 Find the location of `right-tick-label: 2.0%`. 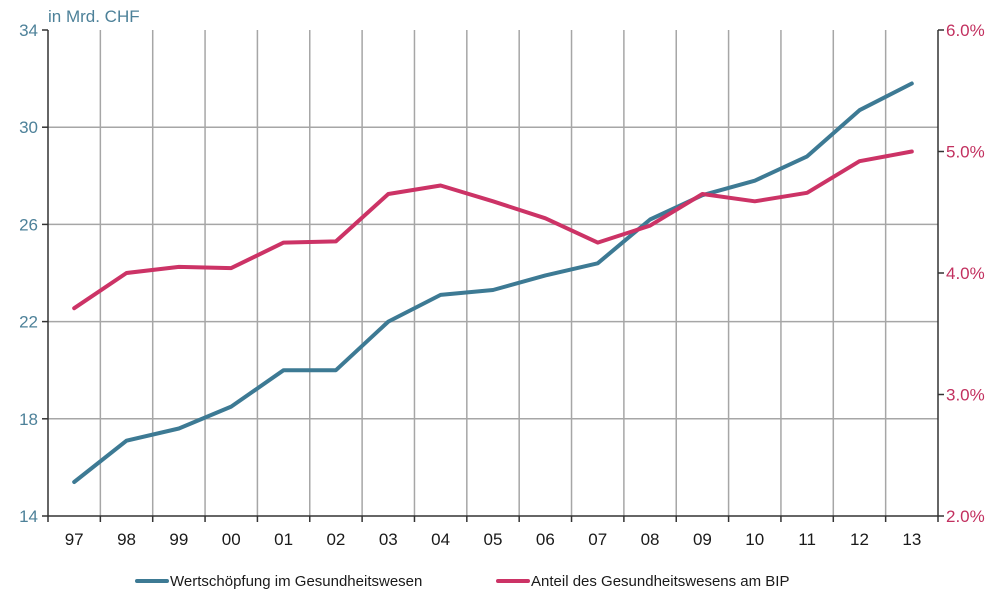

right-tick-label: 2.0% is located at coordinates (965, 516).